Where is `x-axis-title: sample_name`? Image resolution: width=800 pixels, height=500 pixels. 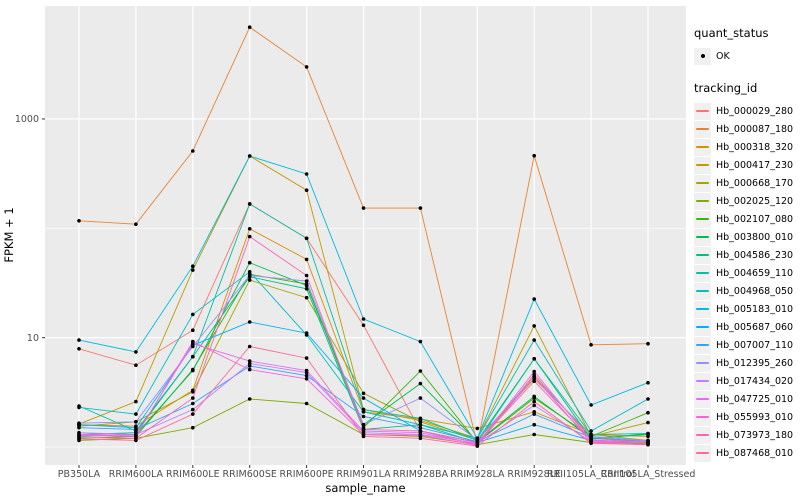 x-axis-title: sample_name is located at coordinates (365, 488).